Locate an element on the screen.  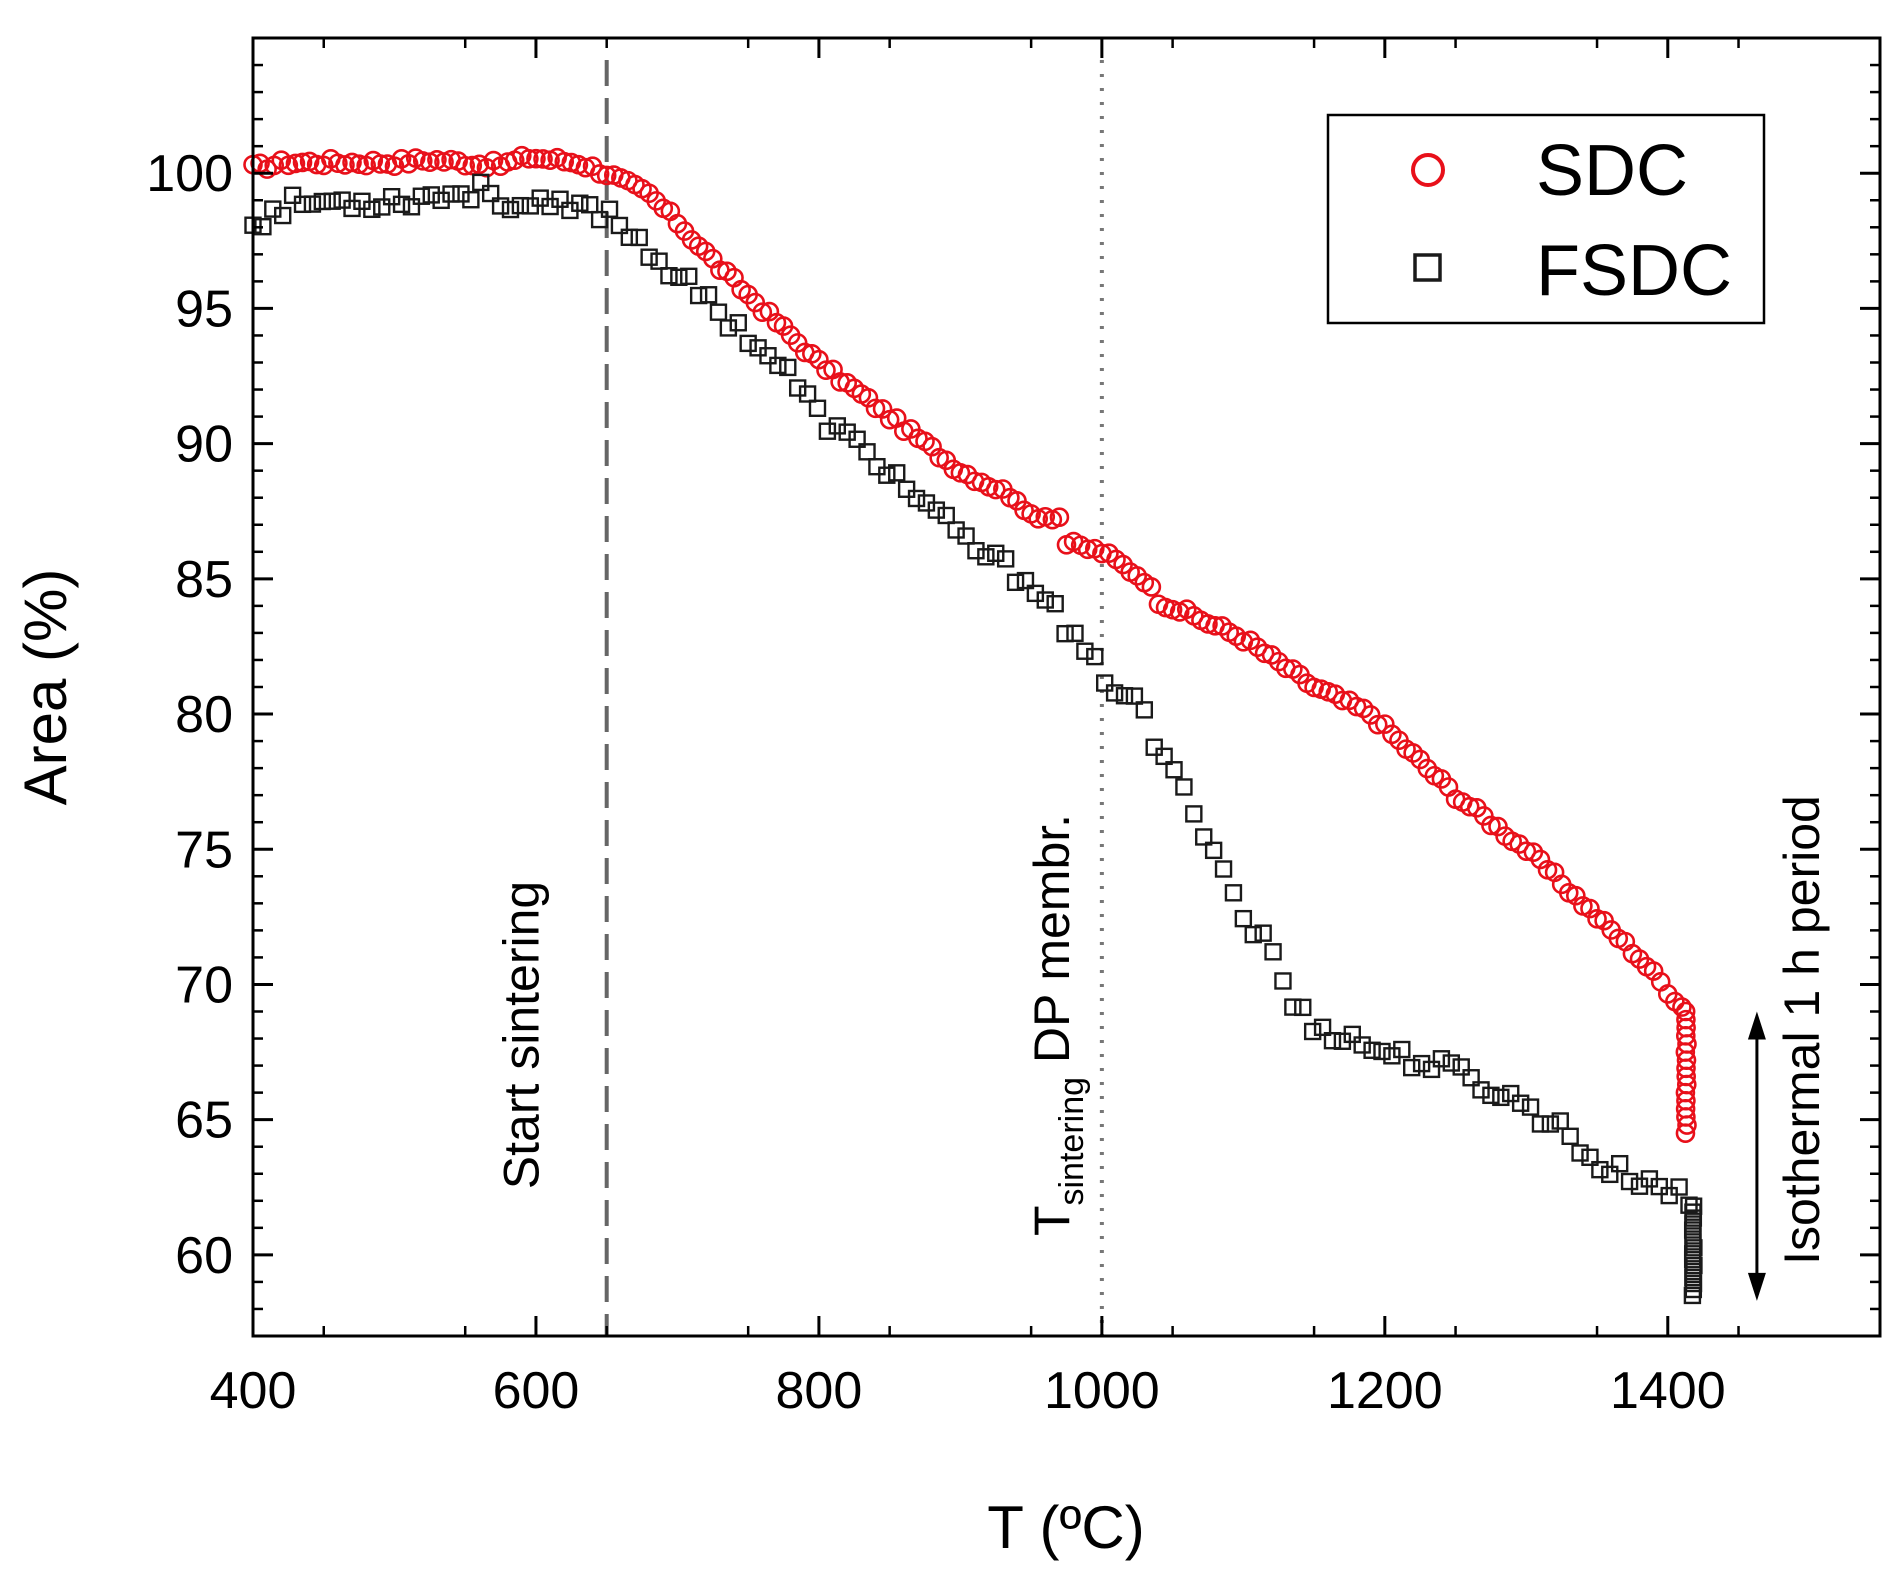
label-subscript: sintering is located at coordinates (1072, 1141).